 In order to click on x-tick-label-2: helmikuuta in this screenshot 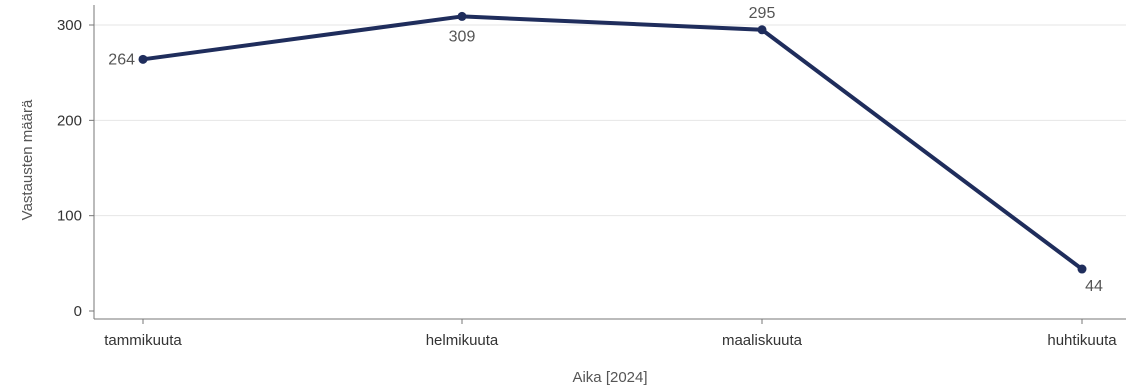, I will do `click(462, 340)`.